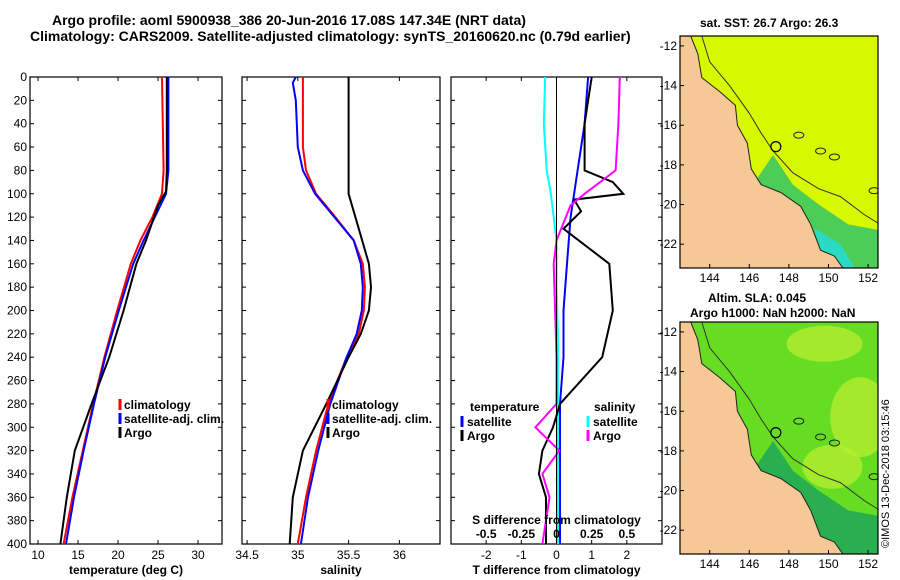 This screenshot has height=580, width=900. What do you see at coordinates (626, 555) in the screenshot?
I see `x-tick-label: 2` at bounding box center [626, 555].